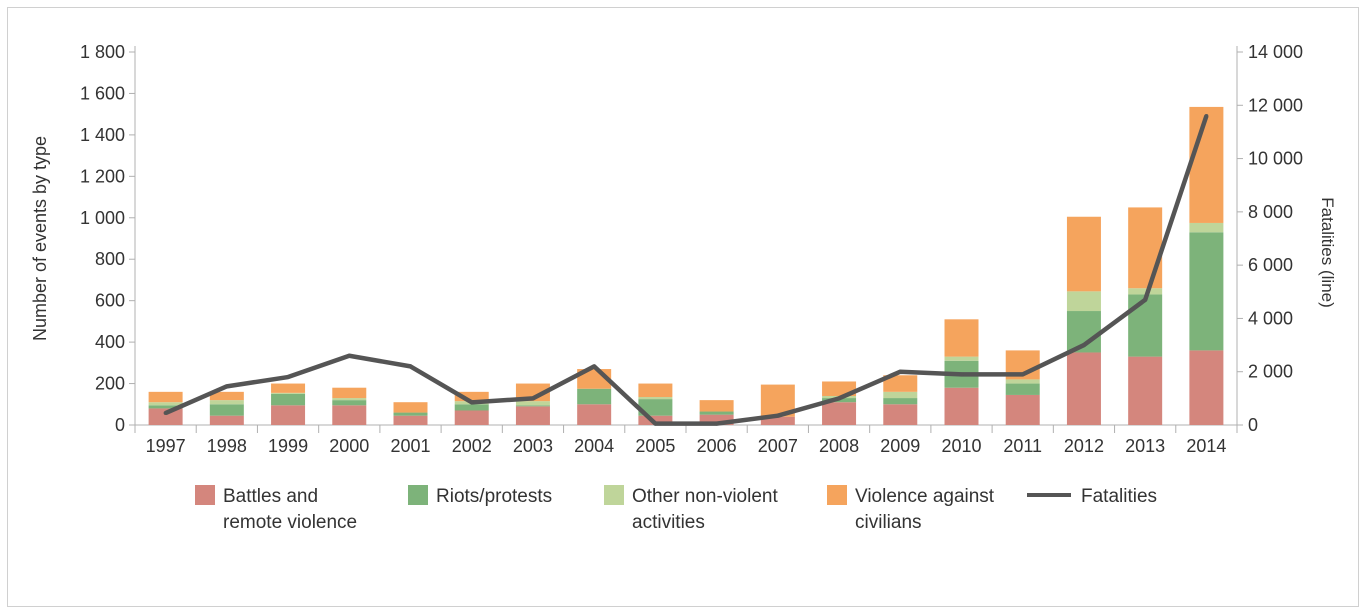 The height and width of the screenshot is (607, 1368). What do you see at coordinates (1119, 496) in the screenshot?
I see `legend-label-fatalities: Fatalities` at bounding box center [1119, 496].